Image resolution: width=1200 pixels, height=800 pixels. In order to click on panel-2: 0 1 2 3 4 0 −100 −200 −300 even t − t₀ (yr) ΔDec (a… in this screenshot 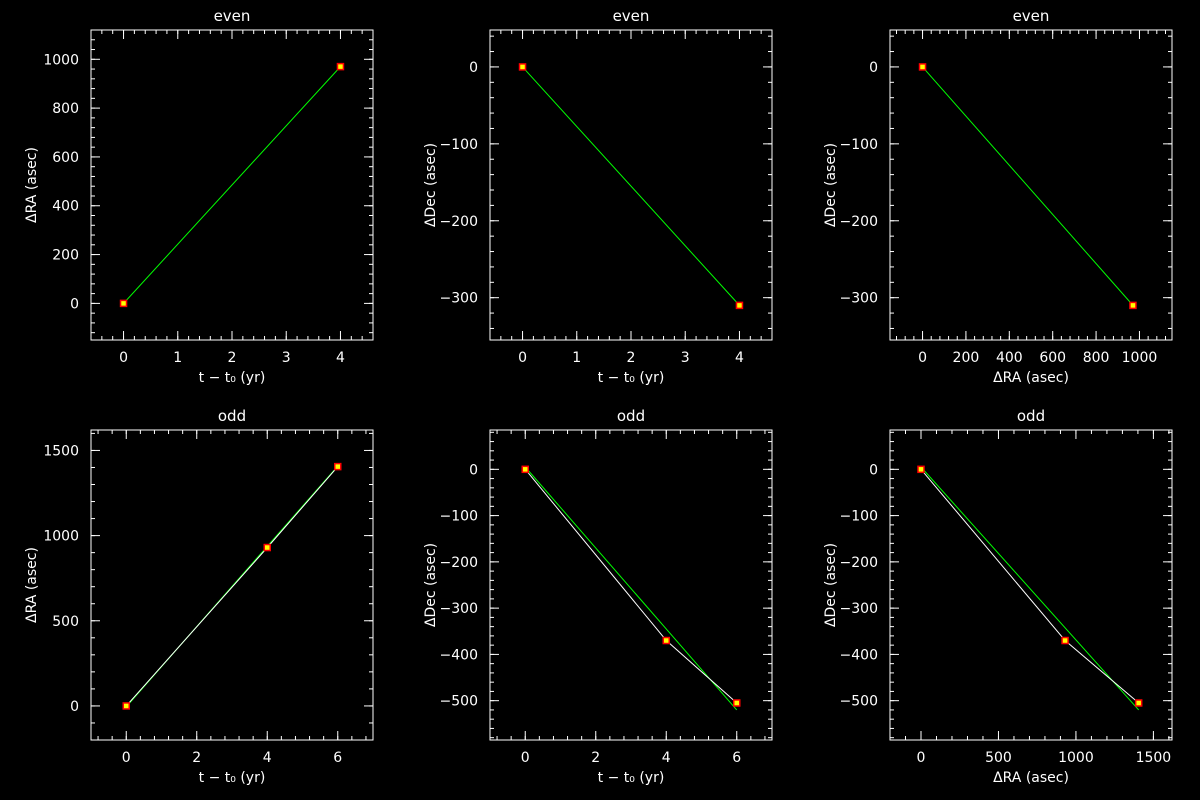, I will do `click(598, 196)`.